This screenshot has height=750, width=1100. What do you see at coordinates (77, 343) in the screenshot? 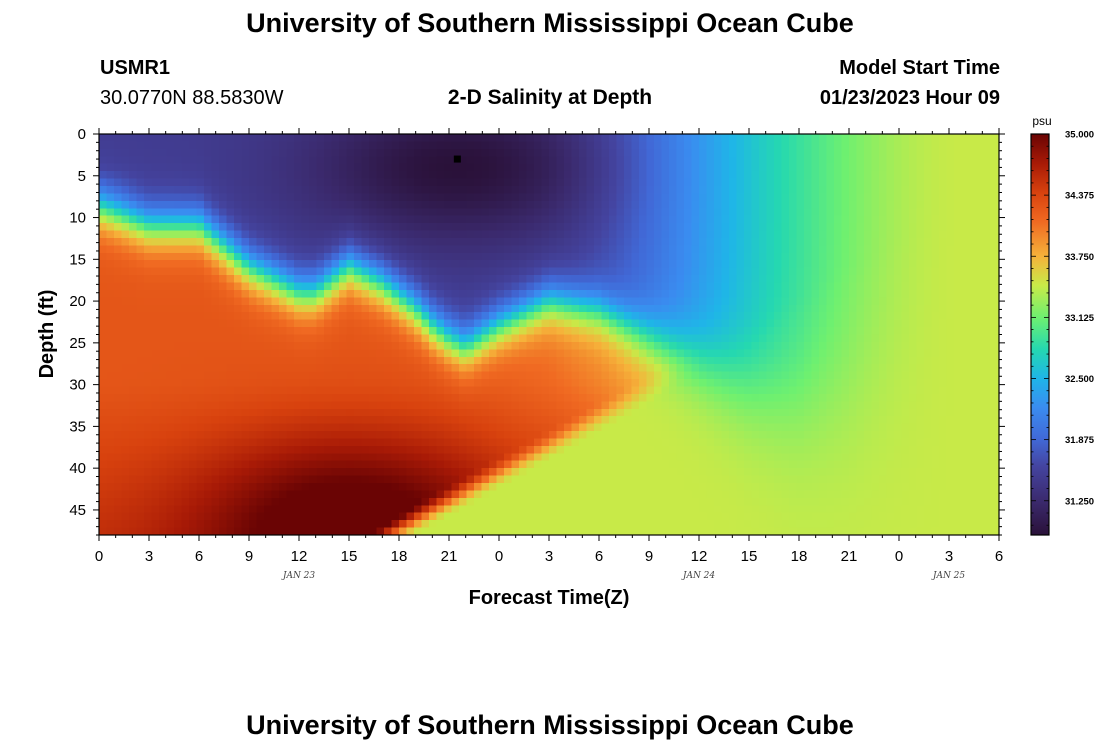
I see `y-tick-label: 25` at bounding box center [77, 343].